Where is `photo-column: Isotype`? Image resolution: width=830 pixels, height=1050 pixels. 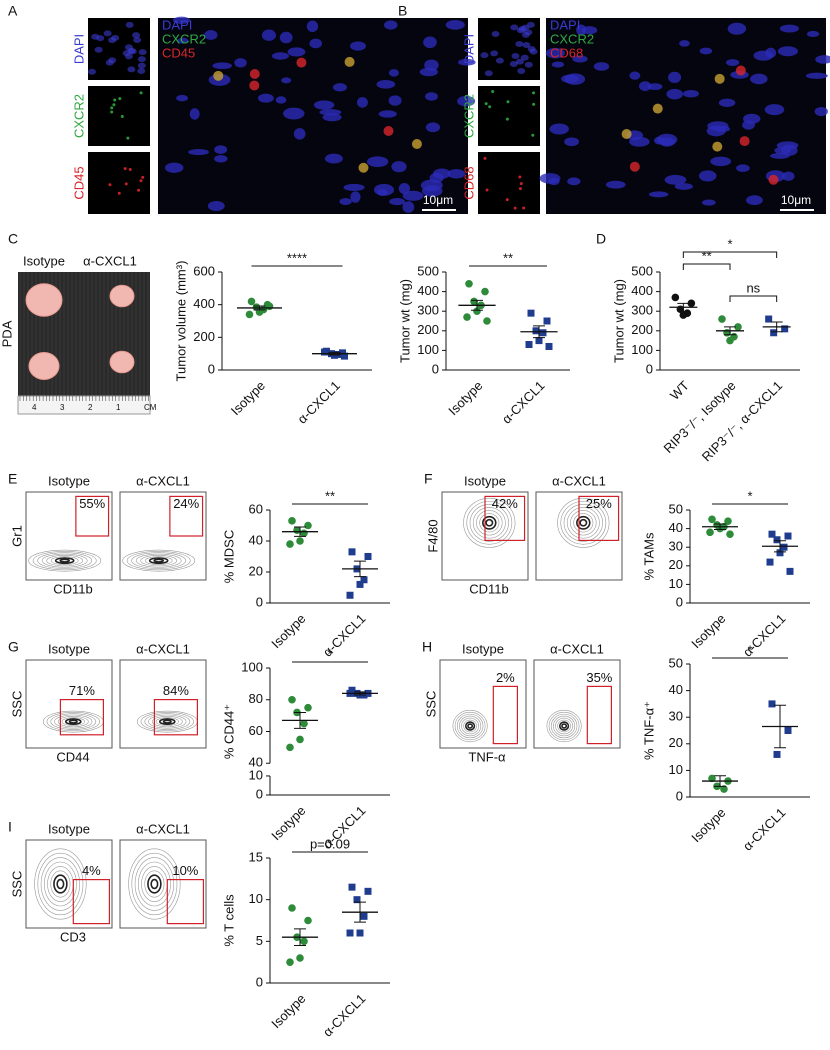 photo-column: Isotype is located at coordinates (44, 260).